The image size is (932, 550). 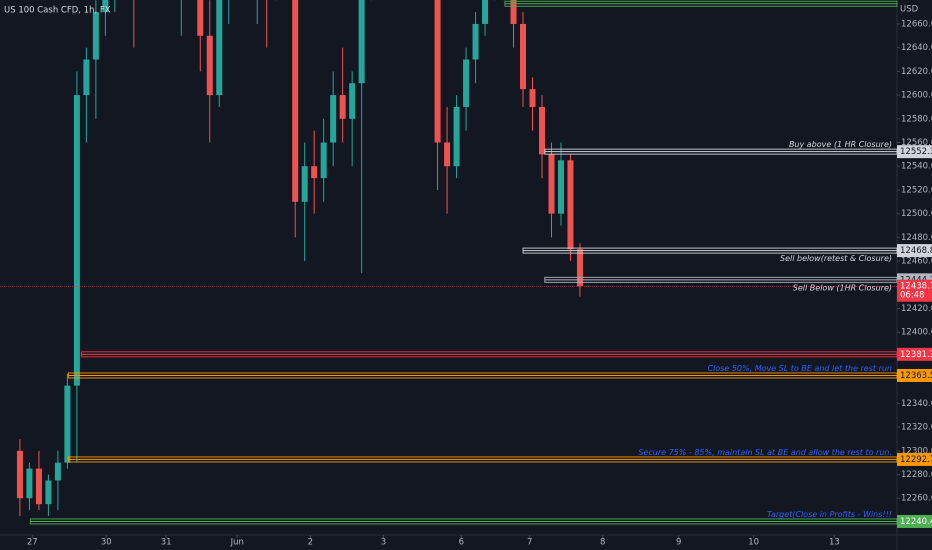 I want to click on last-price-label: 12438.79, so click(x=916, y=287).